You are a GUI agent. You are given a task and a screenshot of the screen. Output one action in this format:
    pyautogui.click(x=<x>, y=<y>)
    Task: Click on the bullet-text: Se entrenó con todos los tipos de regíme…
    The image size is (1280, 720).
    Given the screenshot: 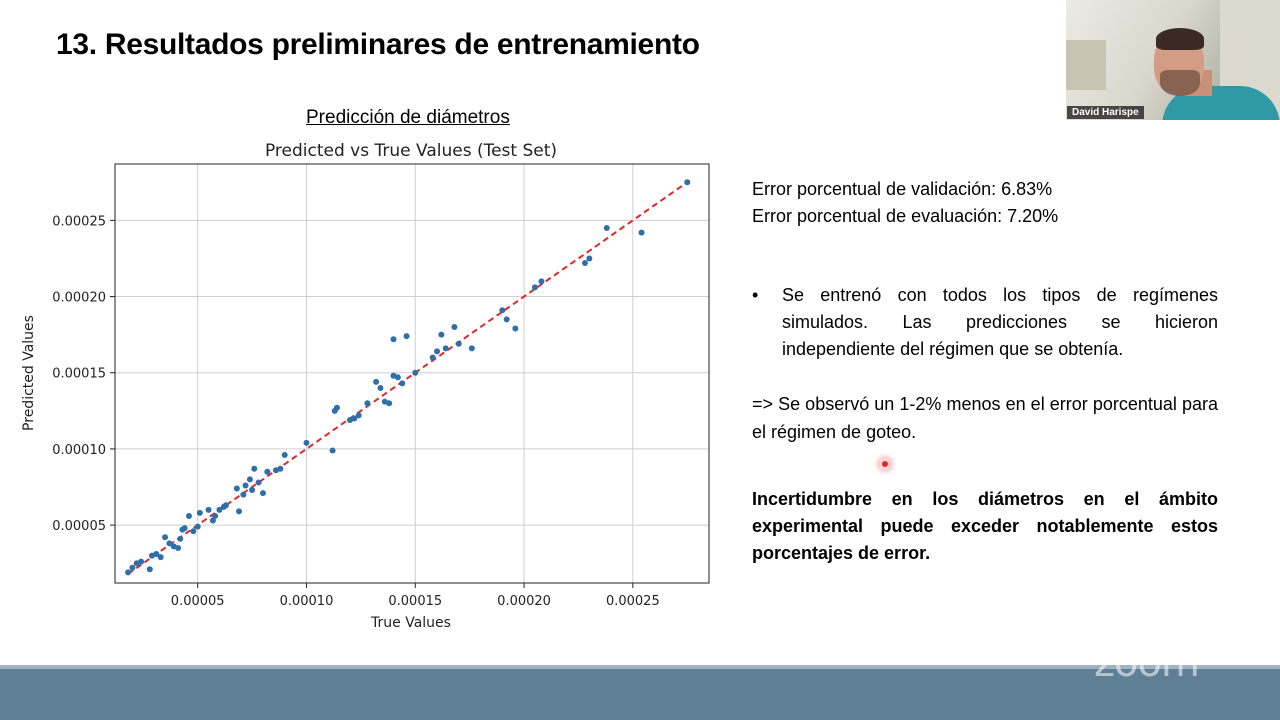 What is the action you would take?
    pyautogui.click(x=1000, y=322)
    